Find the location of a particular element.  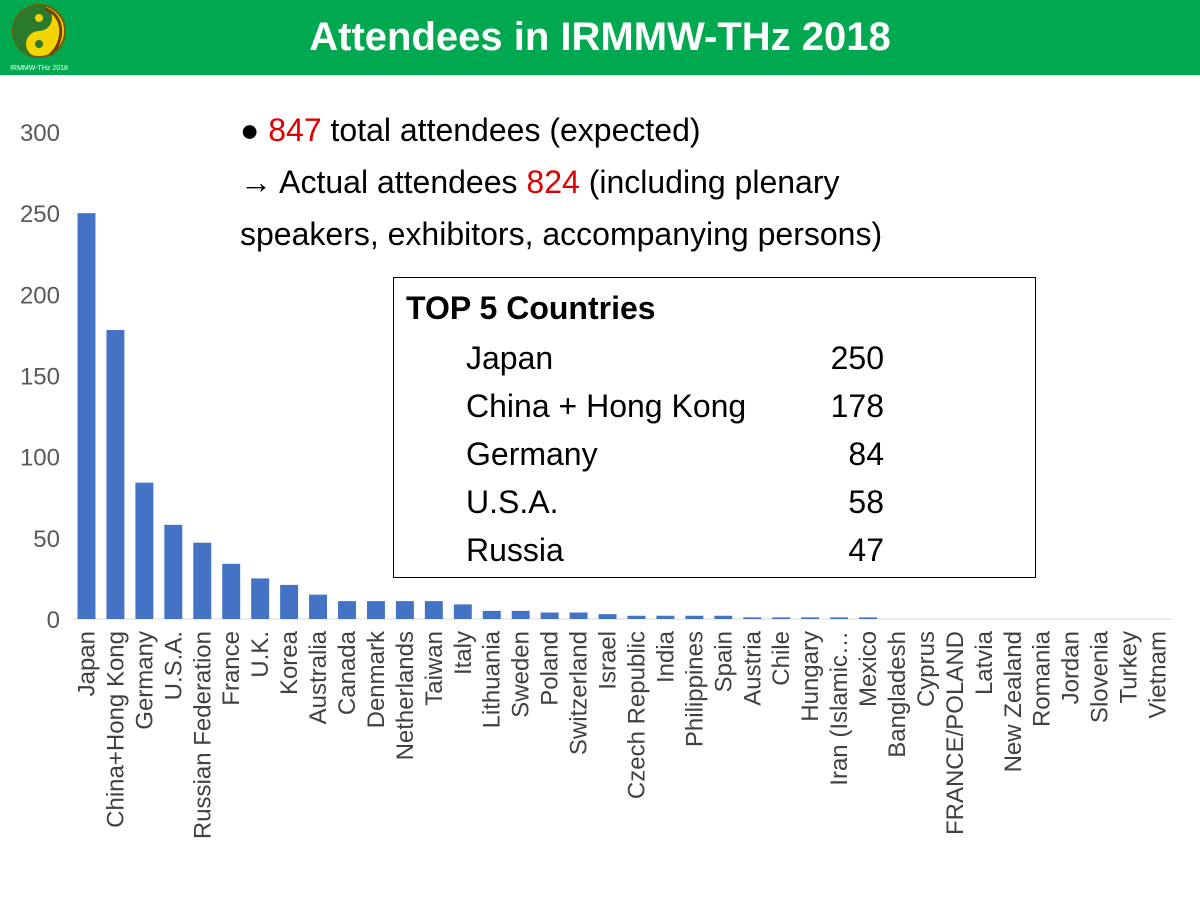

x-tick-label: Philippines is located at coordinates (694, 689).